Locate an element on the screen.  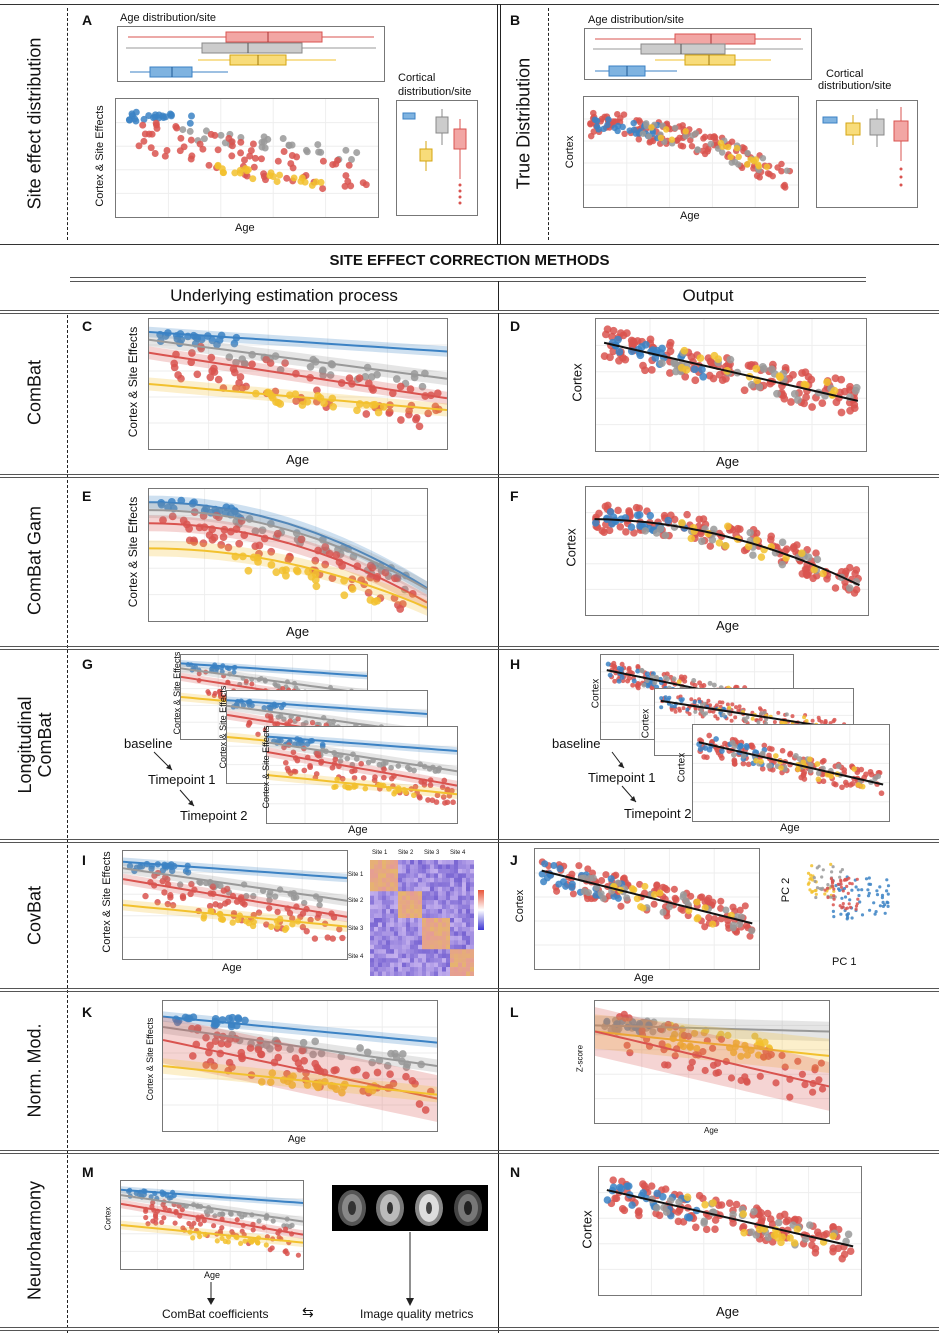
combat-coefficients-label: ComBat coefficients is located at coordinates (215, 1314).